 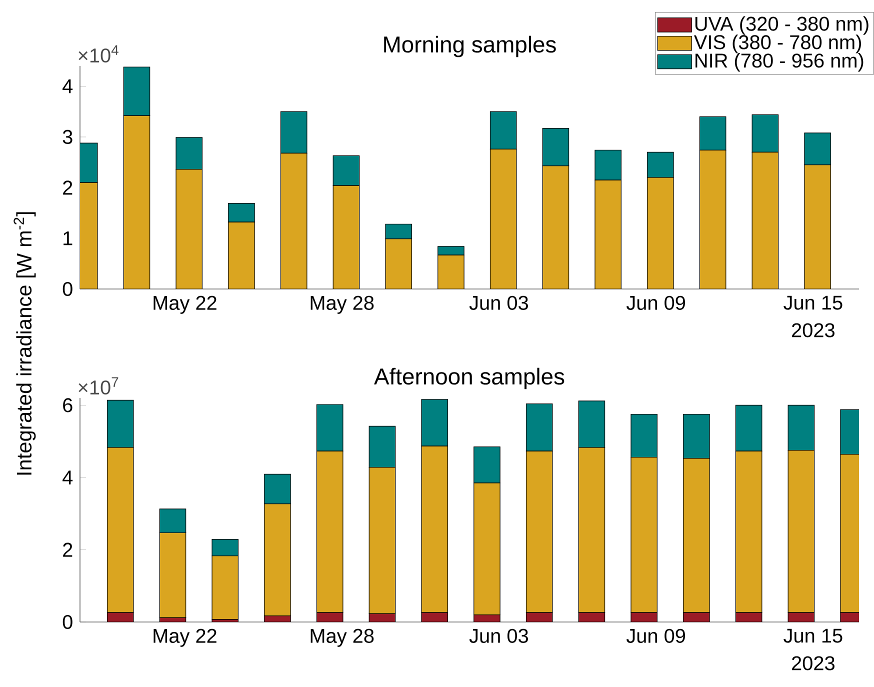 What do you see at coordinates (68, 238) in the screenshot?
I see `y-tick-label: 1` at bounding box center [68, 238].